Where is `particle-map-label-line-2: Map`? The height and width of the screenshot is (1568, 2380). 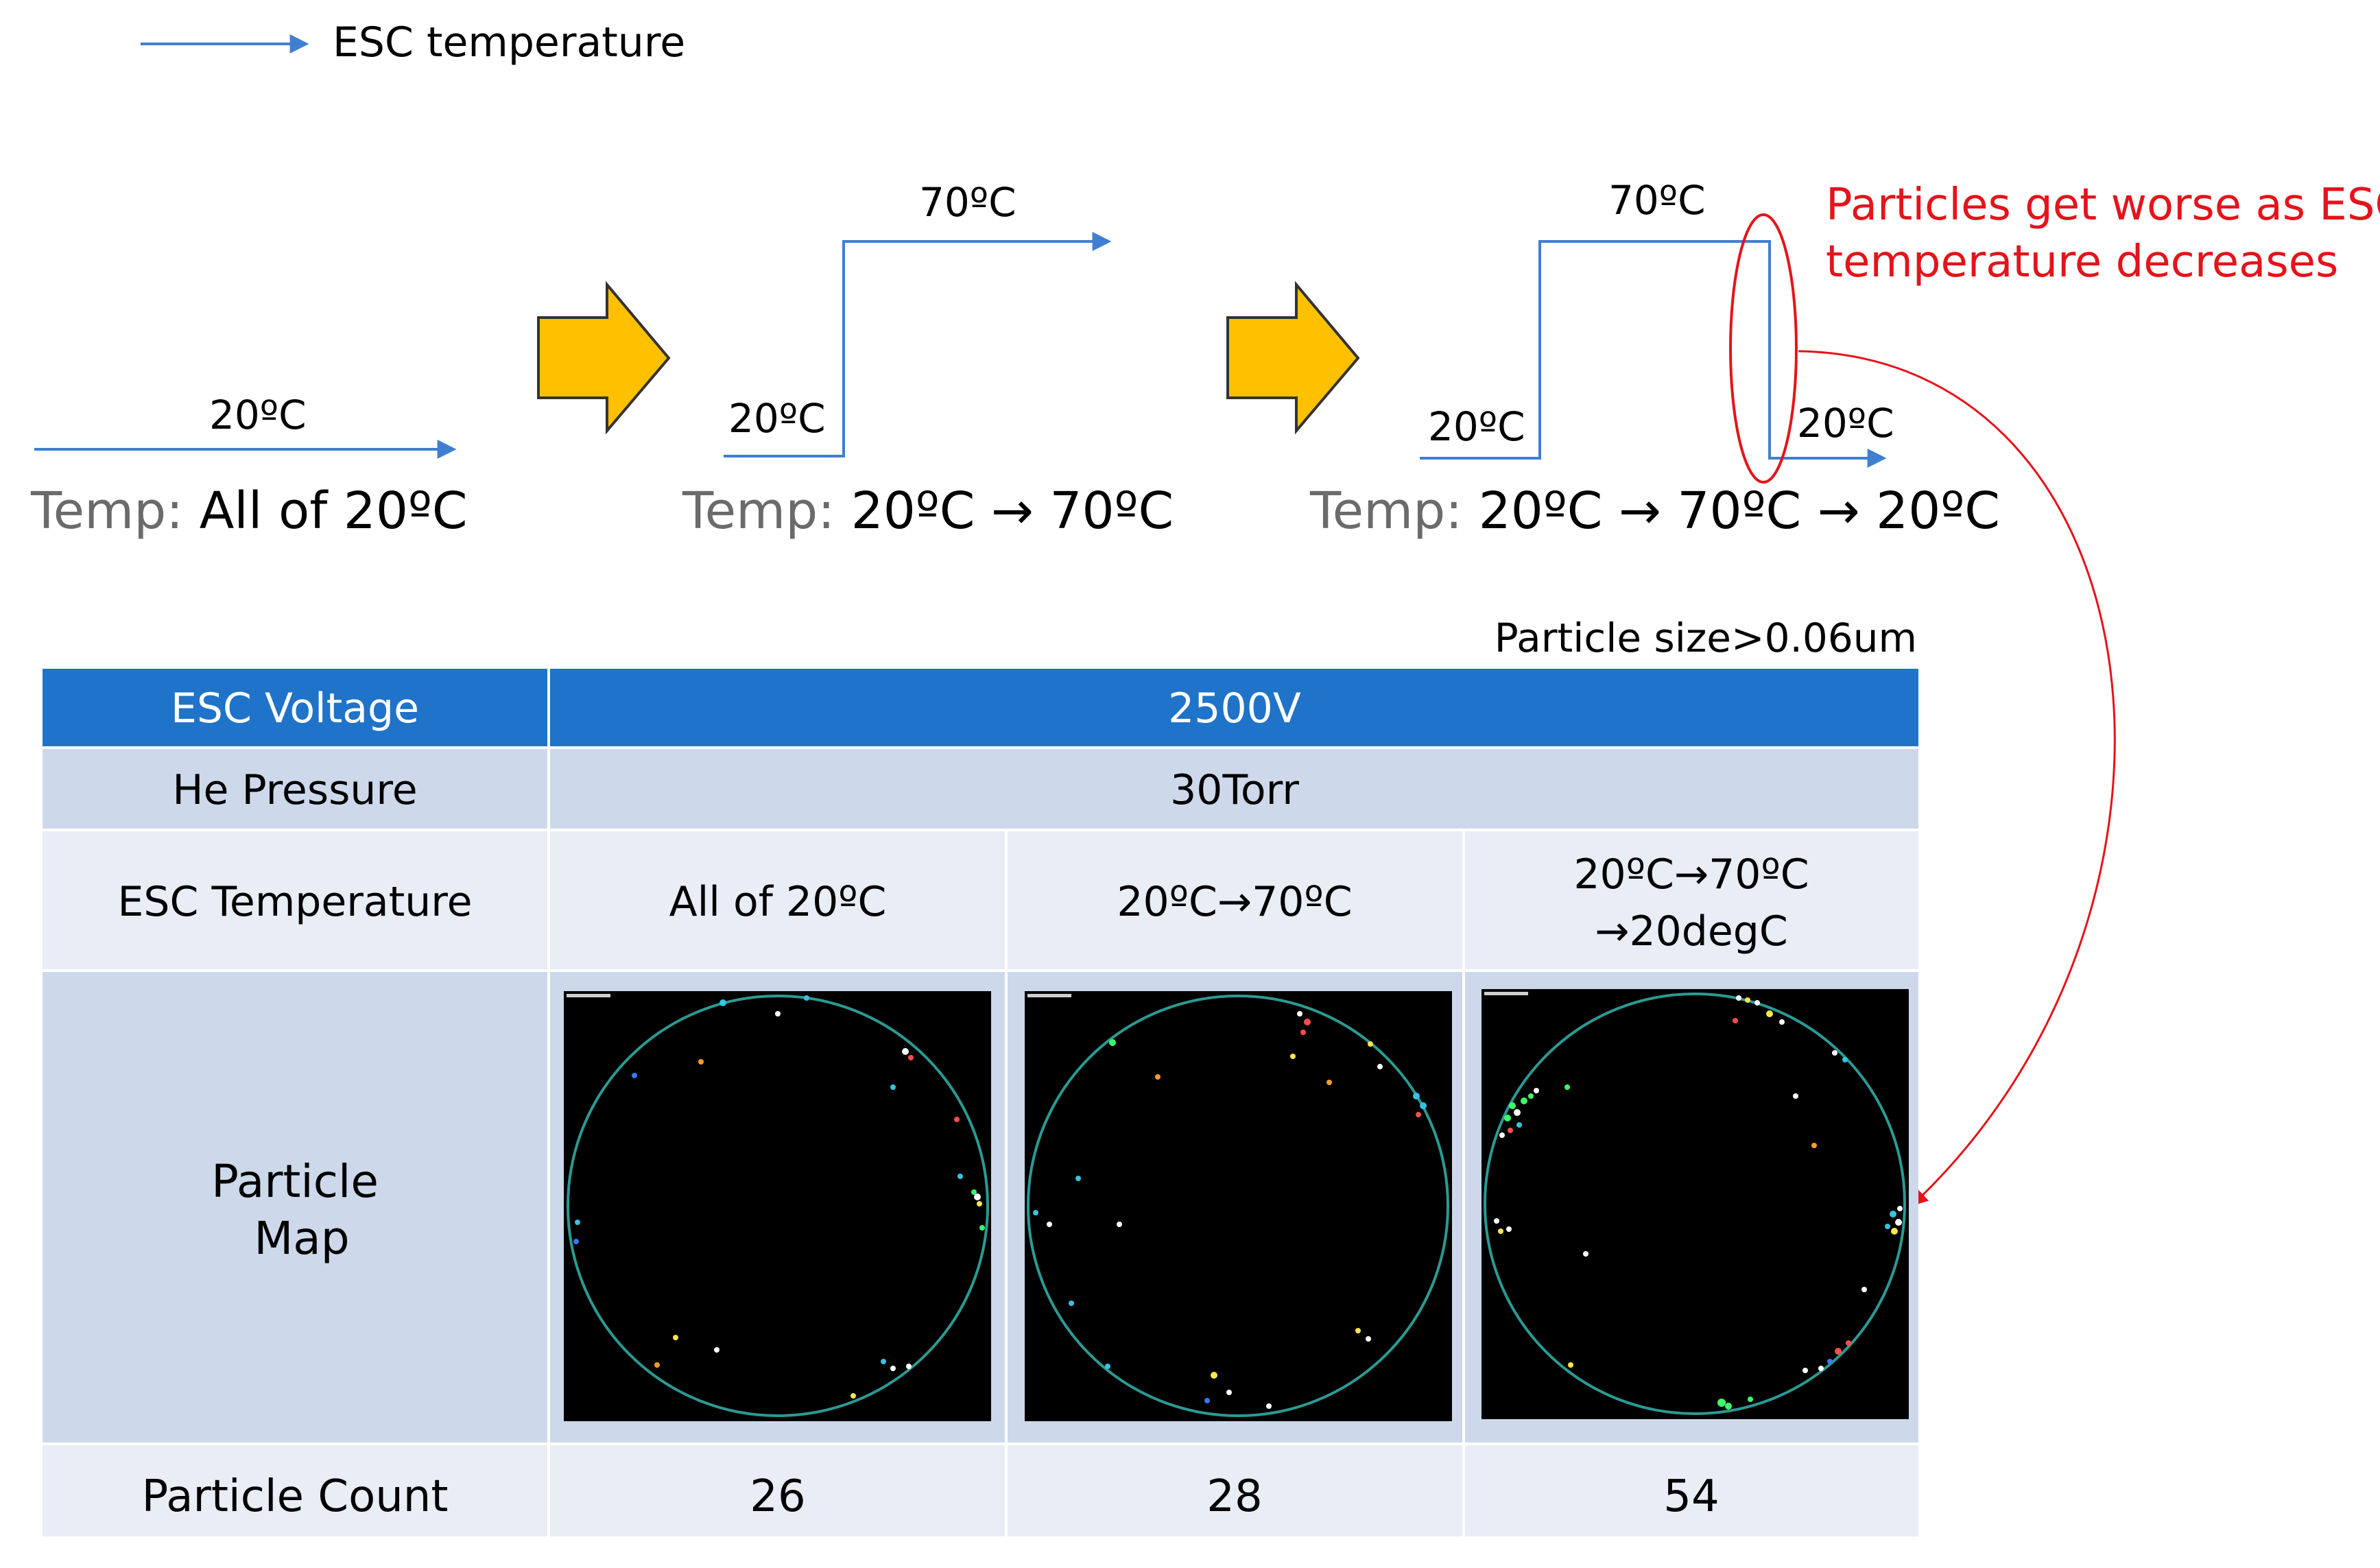
particle-map-label-line-2: Map is located at coordinates (301, 1238).